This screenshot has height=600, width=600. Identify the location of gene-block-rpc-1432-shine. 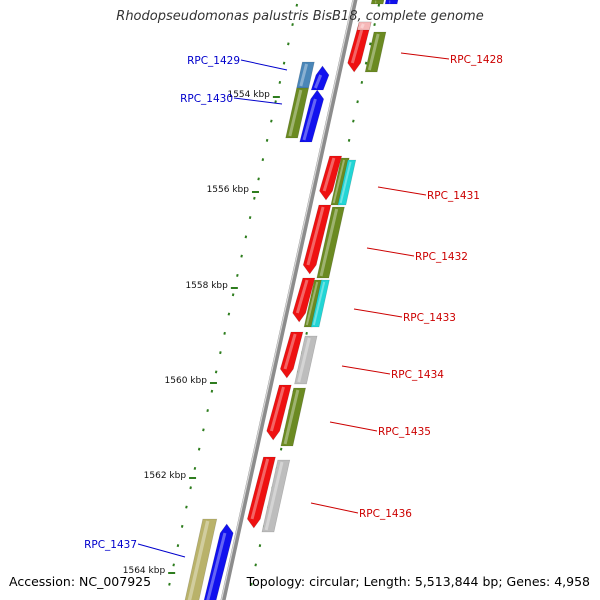
(329, 242).